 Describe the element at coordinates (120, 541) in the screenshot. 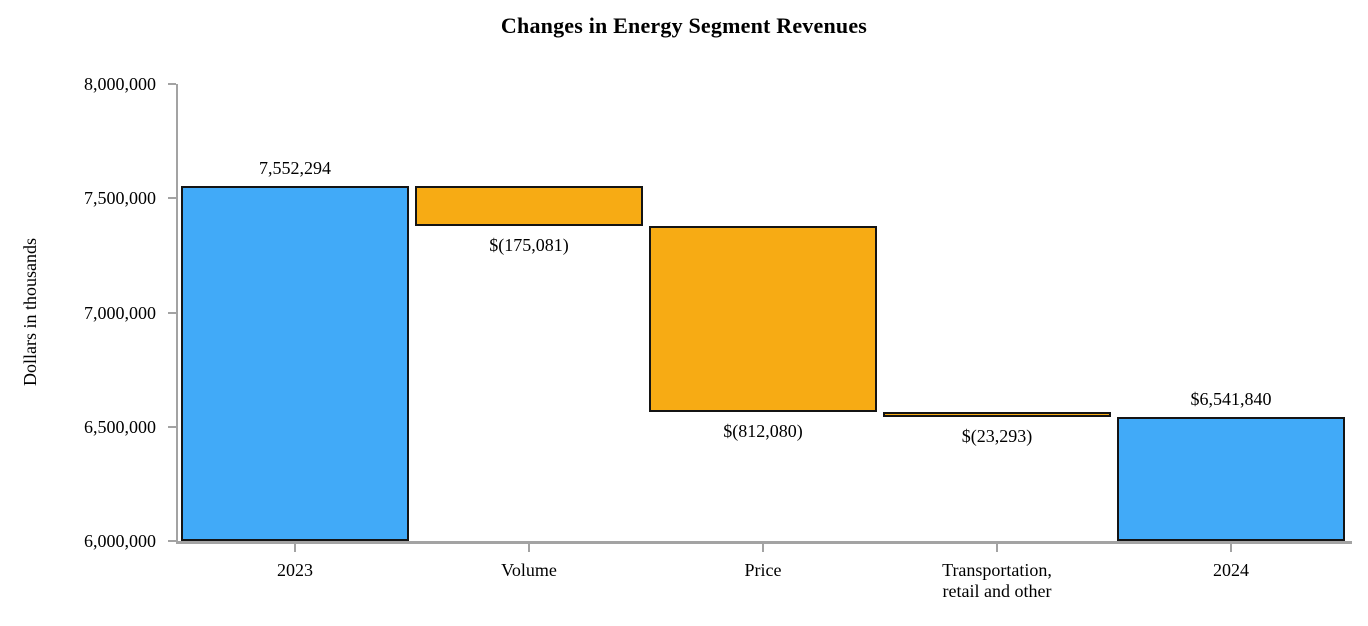

I see `y-tick-label: 6,000,000` at that location.